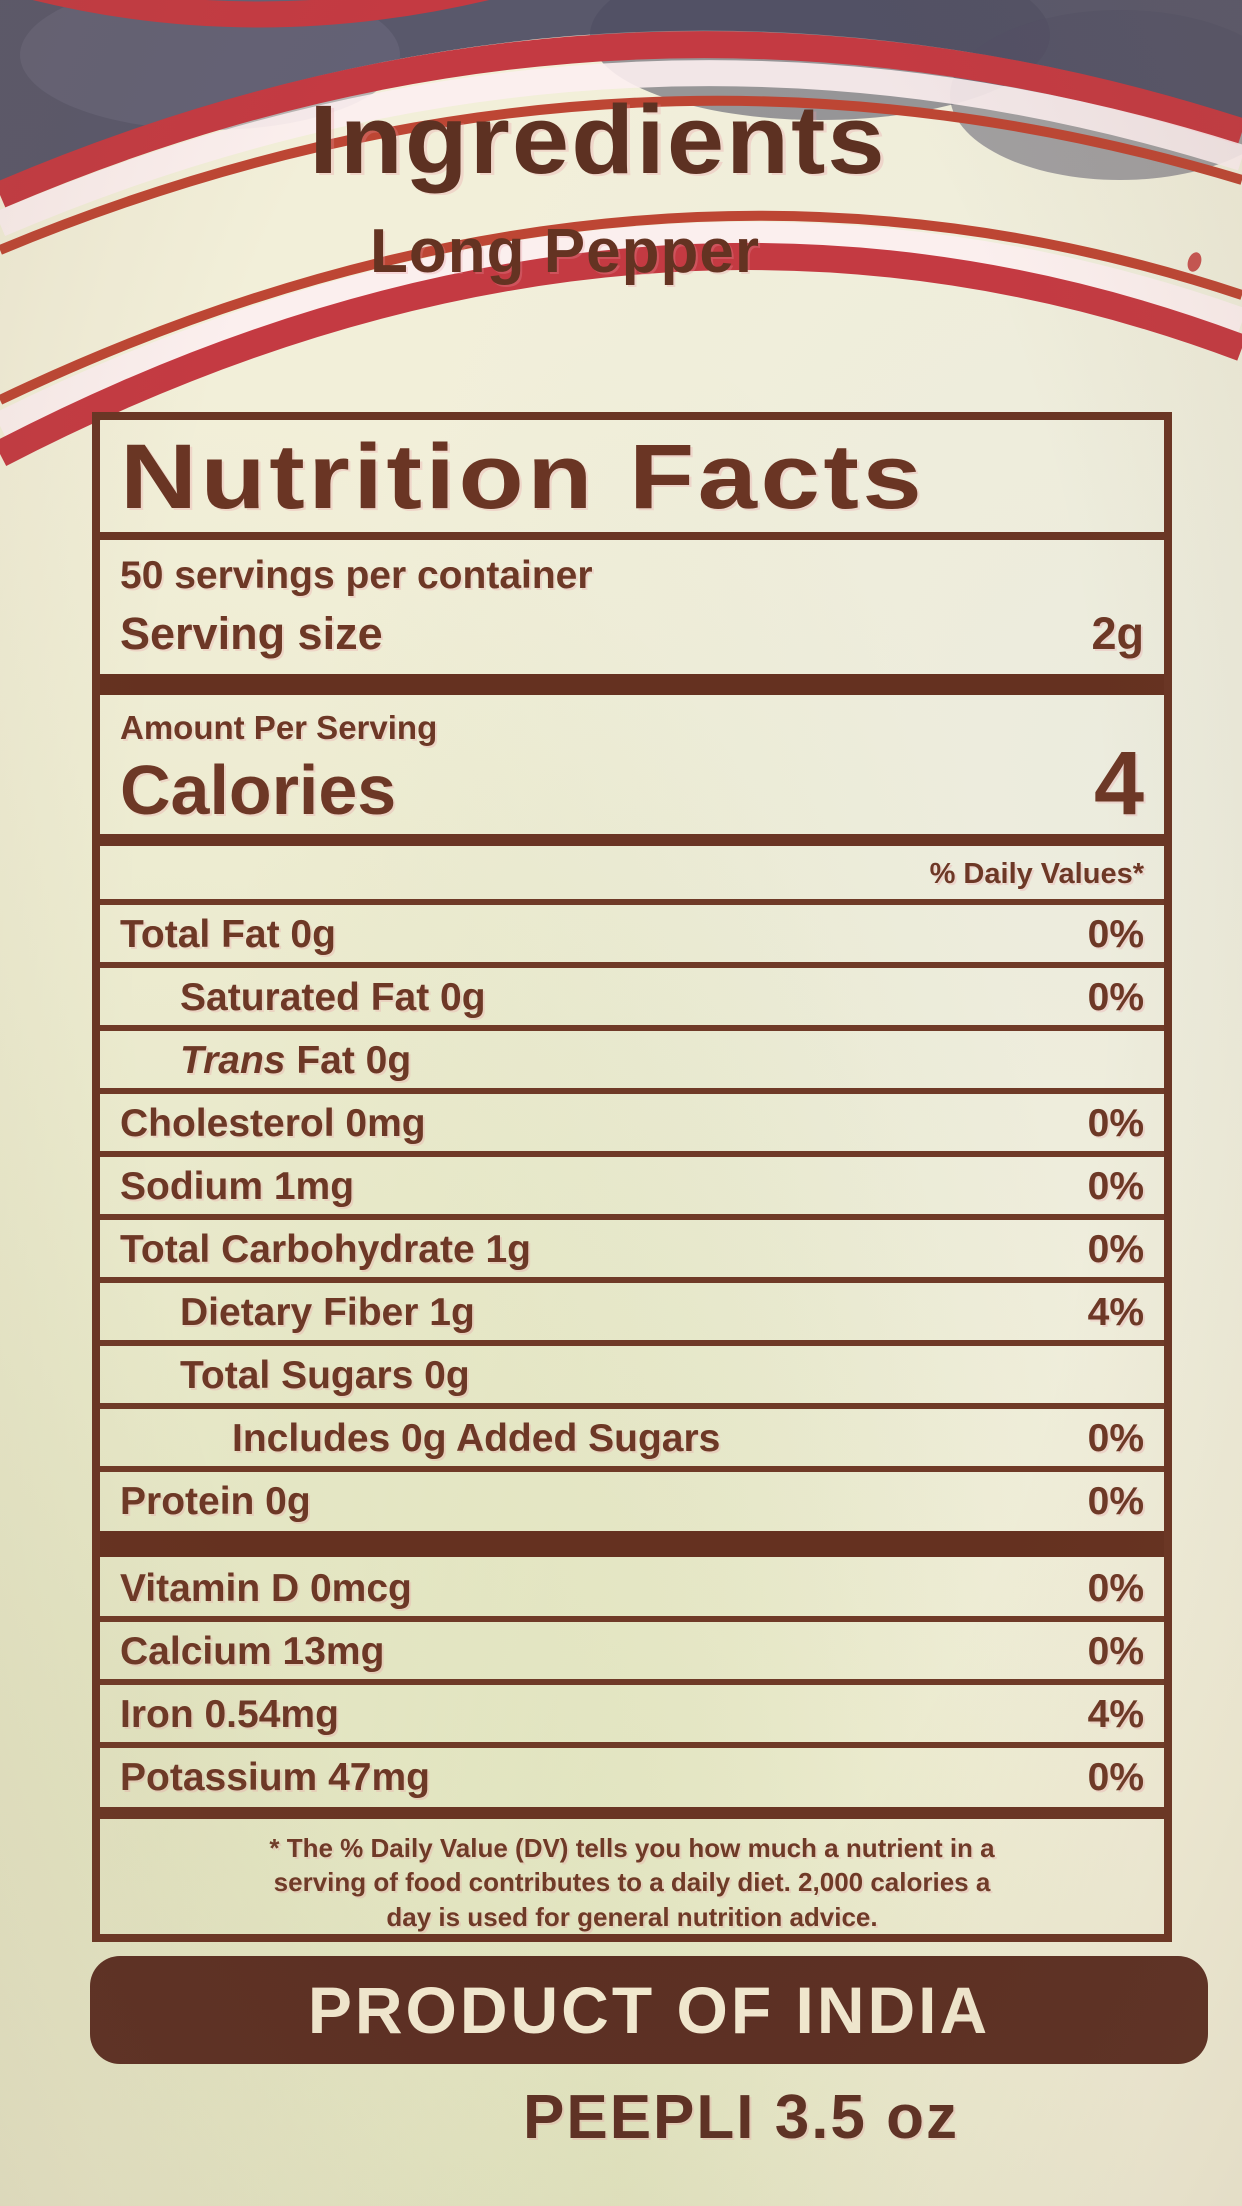 This screenshot has height=2206, width=1242. I want to click on serving-size-value: 2g, so click(1117, 633).